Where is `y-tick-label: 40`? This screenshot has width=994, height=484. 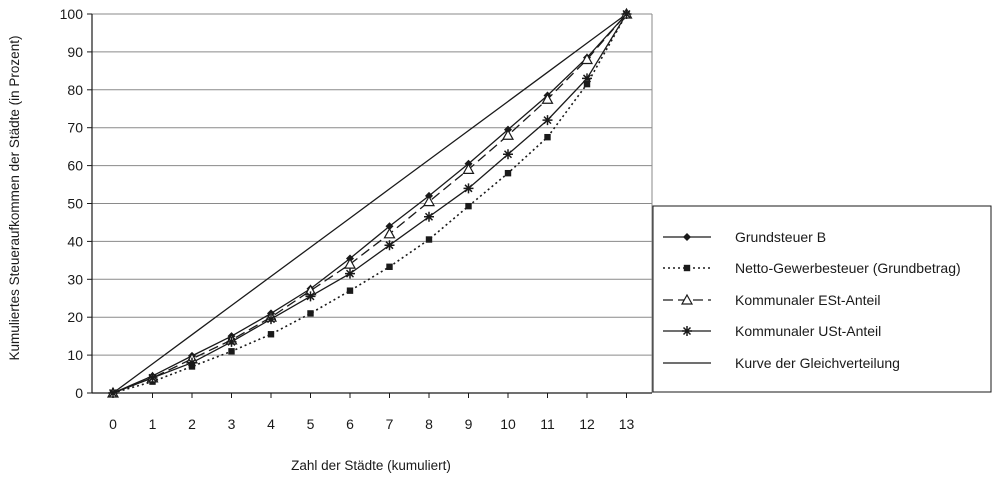 y-tick-label: 40 is located at coordinates (75, 241).